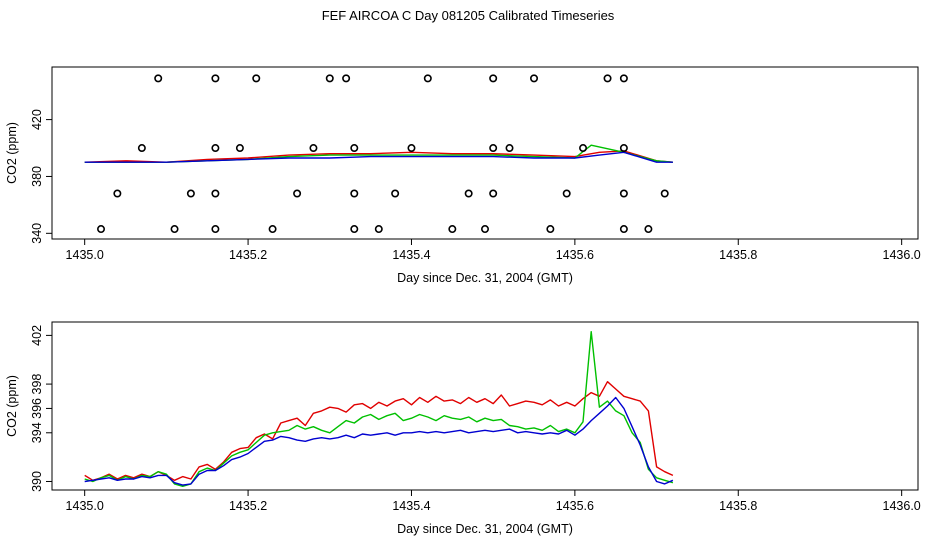 The width and height of the screenshot is (936, 540). Describe the element at coordinates (902, 506) in the screenshot. I see `bottom-x-tick-label: 1436.0` at that location.